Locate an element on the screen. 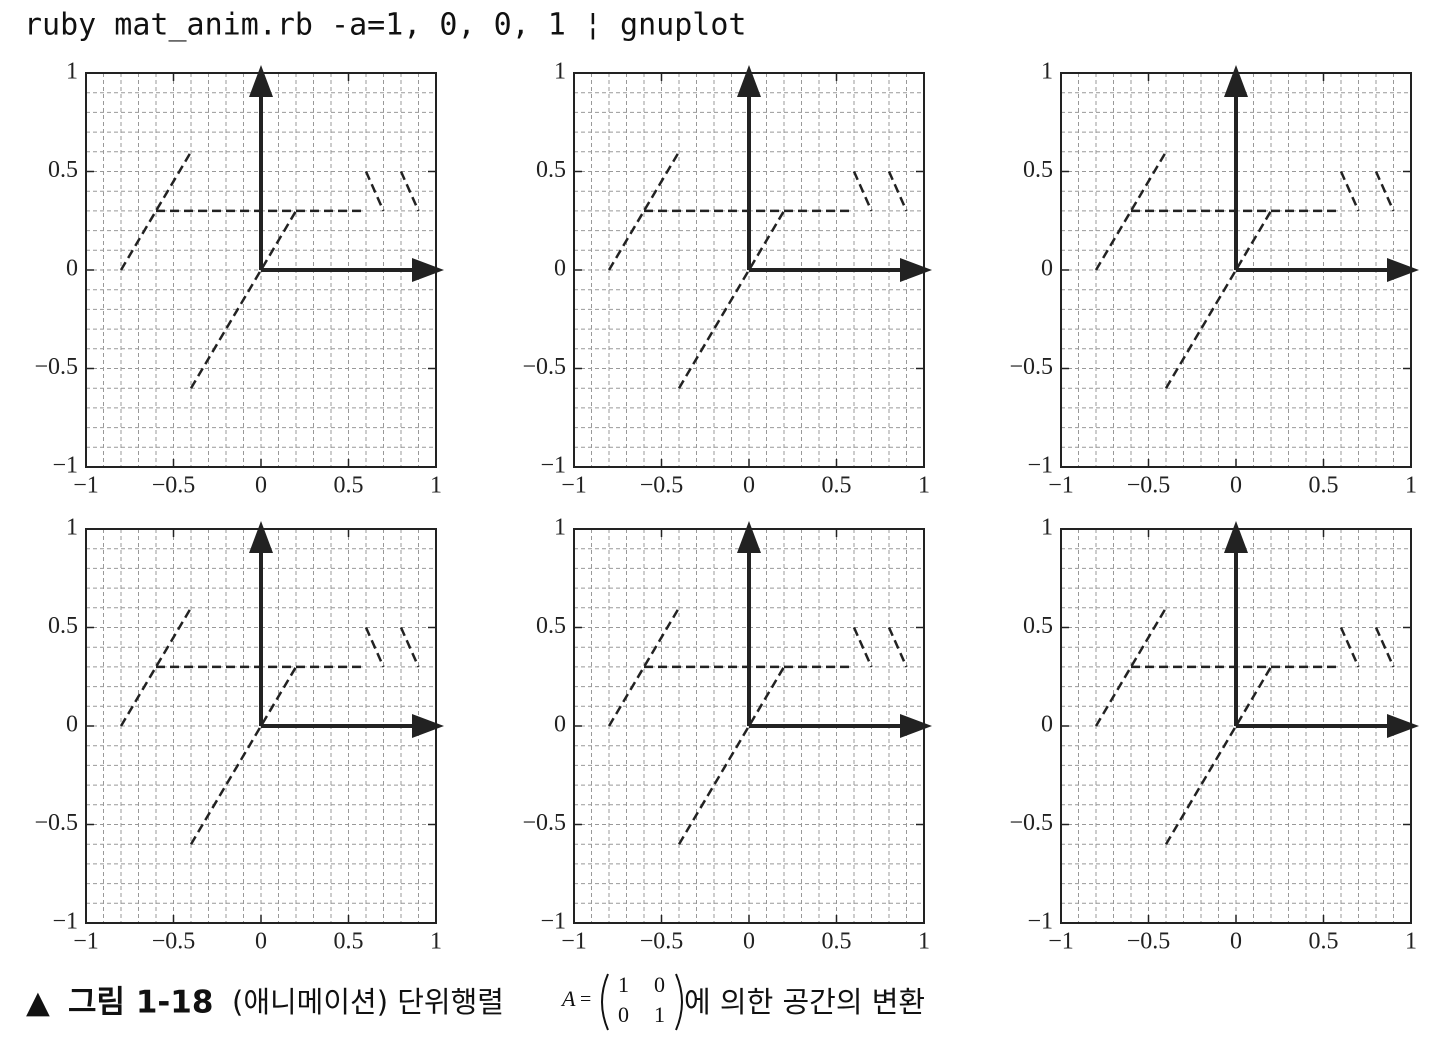  command-line: ruby mat_anim.rb -a=1, 0, 0, 1 ¦ gnuplot is located at coordinates (385, 25).